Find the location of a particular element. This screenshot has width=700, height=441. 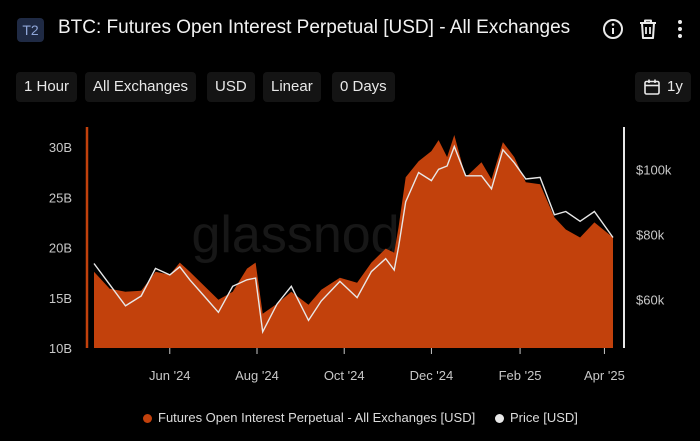

legend-item-price: Price [USD] is located at coordinates (536, 418).